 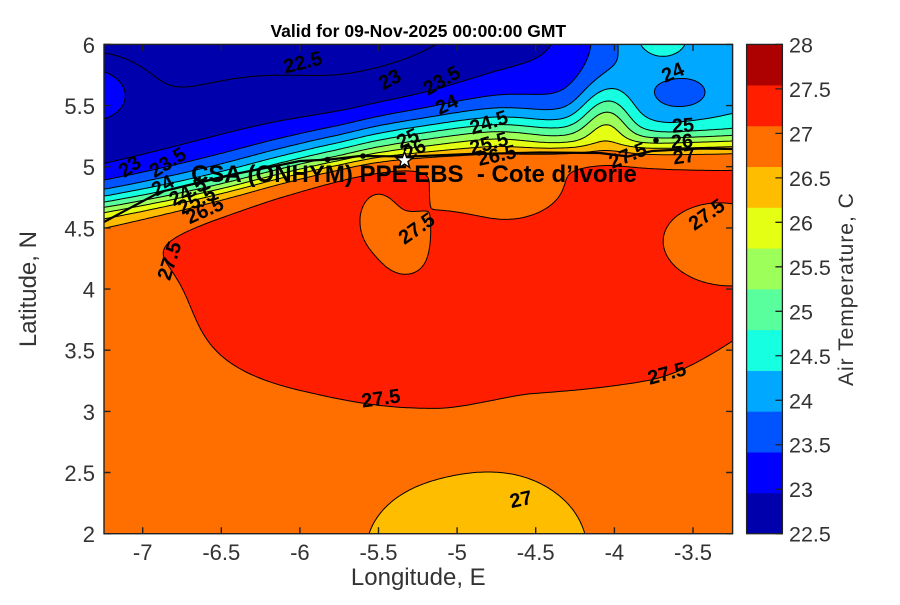 I want to click on svg-text: -6, so click(x=300, y=552).